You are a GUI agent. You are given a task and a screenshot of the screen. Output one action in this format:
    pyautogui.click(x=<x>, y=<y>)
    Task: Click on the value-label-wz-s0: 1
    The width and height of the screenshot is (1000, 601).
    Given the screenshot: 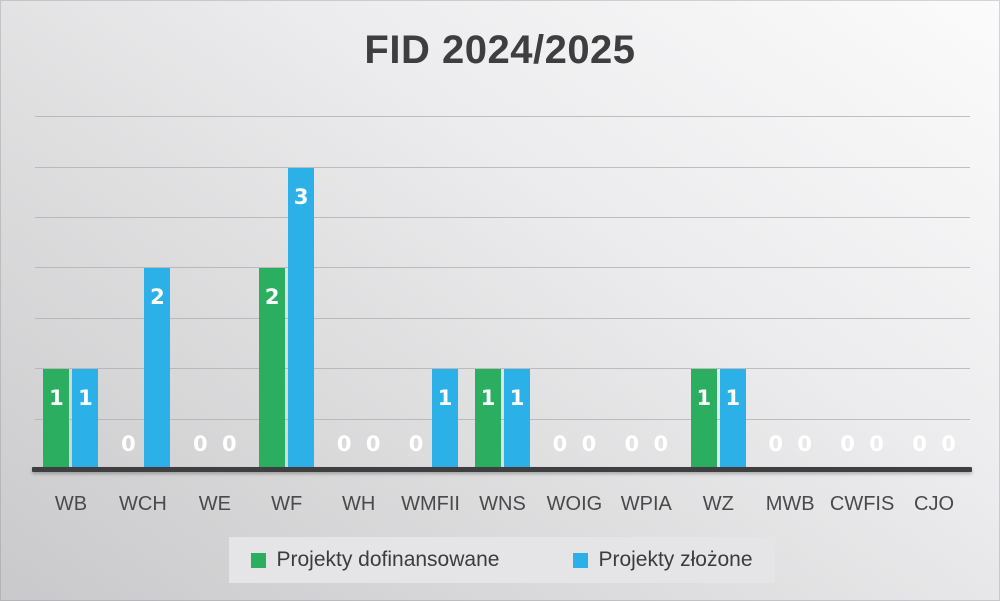 What is the action you would take?
    pyautogui.click(x=704, y=398)
    